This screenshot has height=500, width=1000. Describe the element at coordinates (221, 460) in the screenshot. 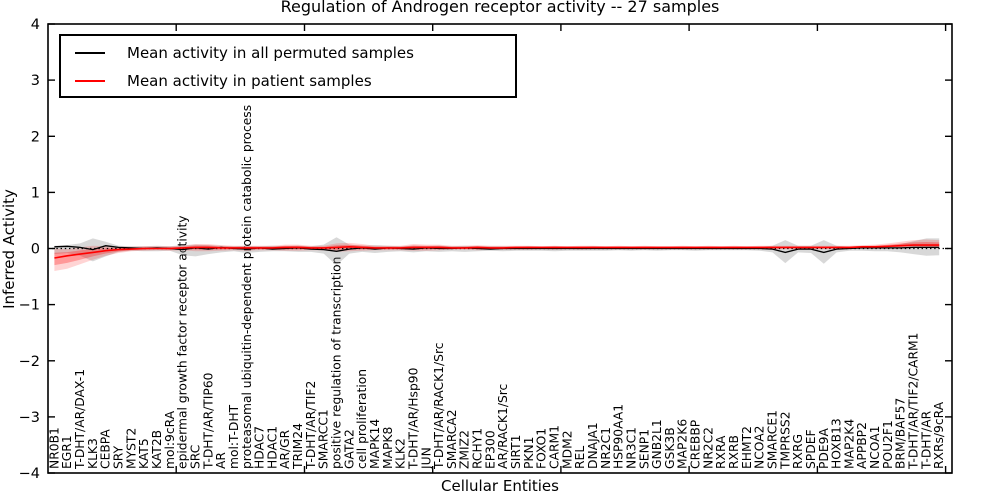

I see `svg-text: AR` at that location.